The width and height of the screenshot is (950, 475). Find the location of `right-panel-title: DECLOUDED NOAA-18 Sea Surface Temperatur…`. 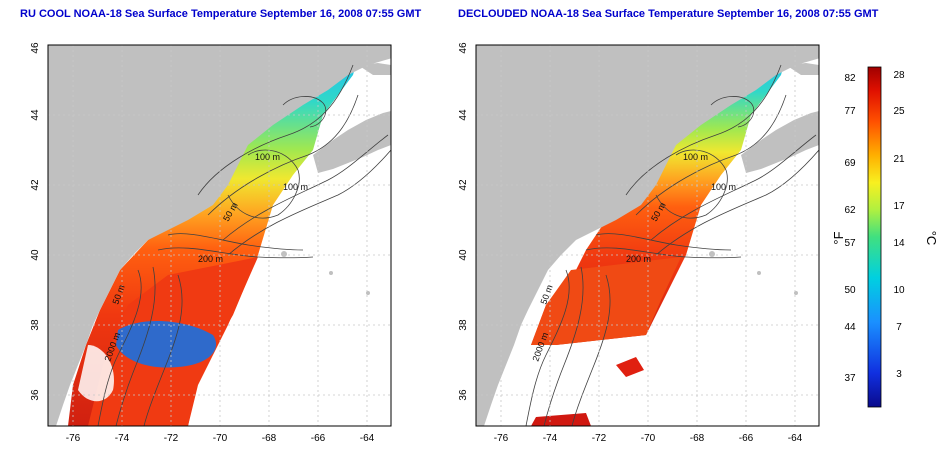

right-panel-title: DECLOUDED NOAA-18 Sea Surface Temperatur… is located at coordinates (668, 14).